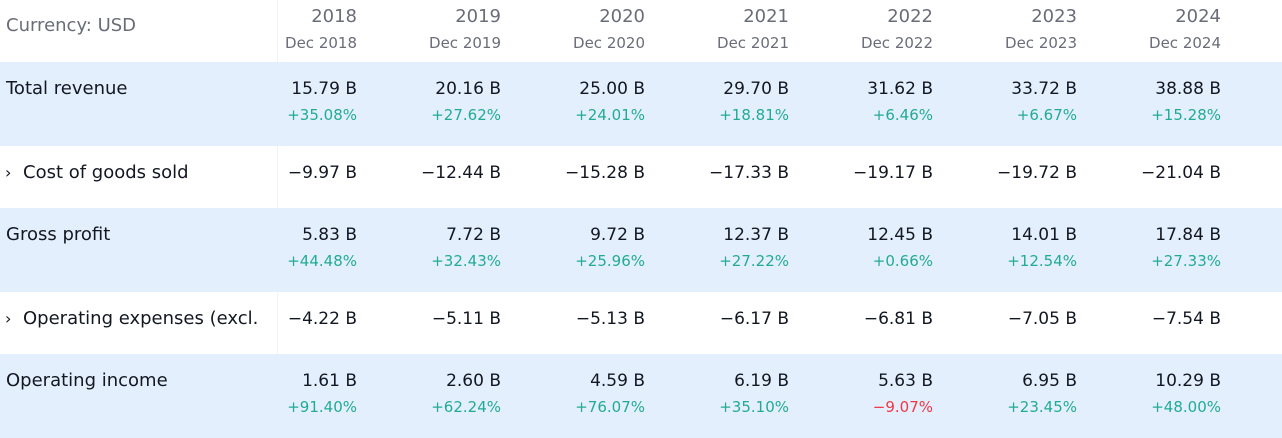  I want to click on row-label: Gross profit, so click(58, 234).